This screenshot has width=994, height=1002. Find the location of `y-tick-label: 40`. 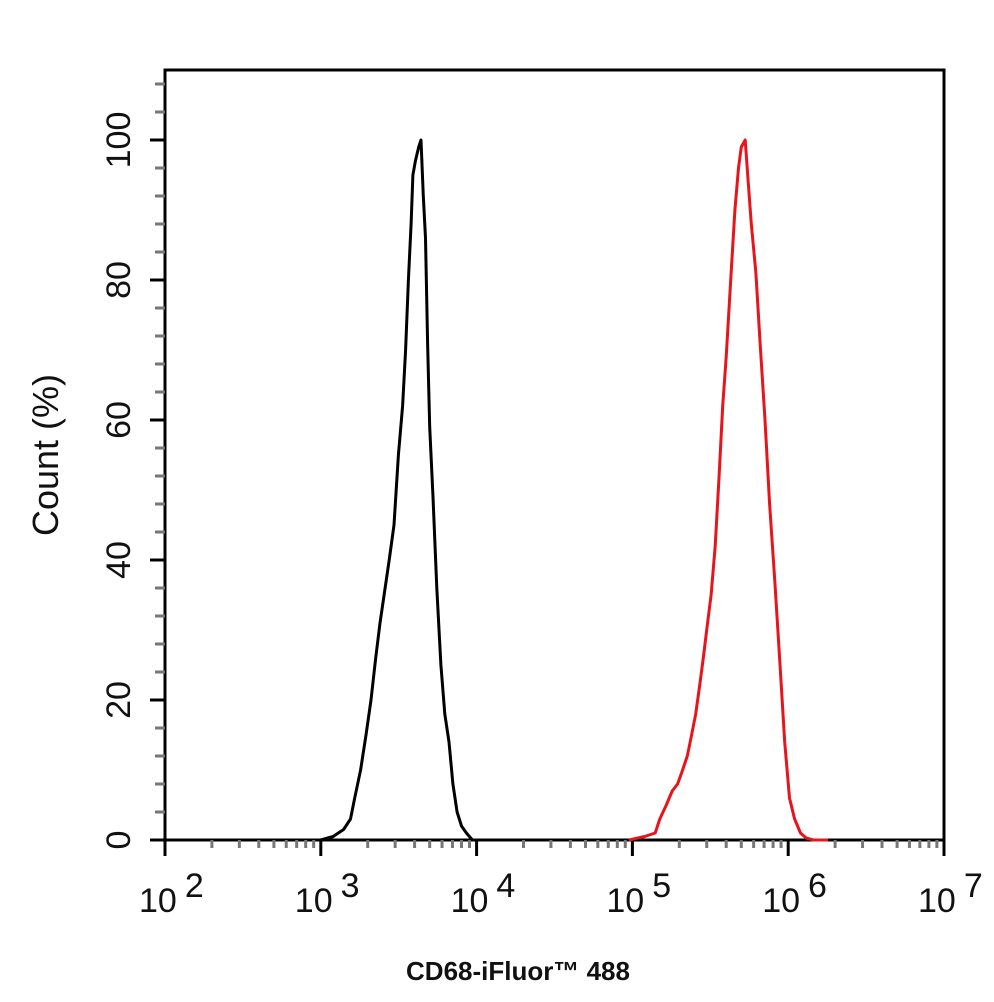

y-tick-label: 40 is located at coordinates (119, 560).